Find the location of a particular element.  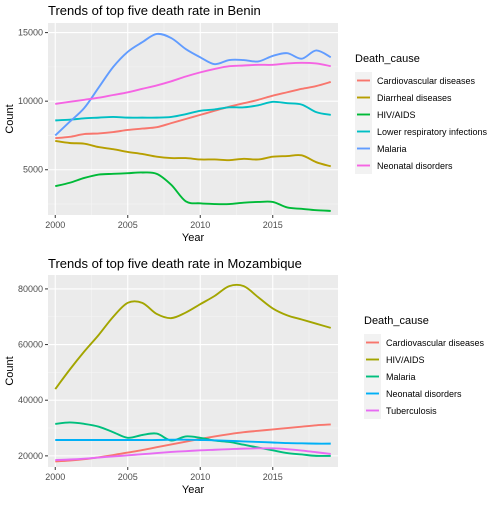

y-tick-label: 80000 is located at coordinates (30, 289).